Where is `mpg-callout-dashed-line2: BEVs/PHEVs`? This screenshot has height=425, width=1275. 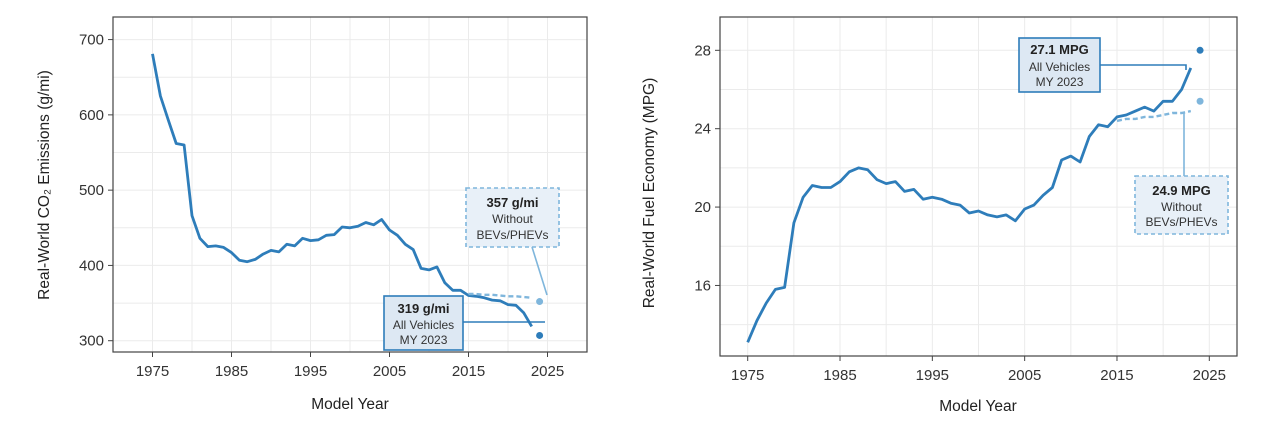 mpg-callout-dashed-line2: BEVs/PHEVs is located at coordinates (1181, 222).